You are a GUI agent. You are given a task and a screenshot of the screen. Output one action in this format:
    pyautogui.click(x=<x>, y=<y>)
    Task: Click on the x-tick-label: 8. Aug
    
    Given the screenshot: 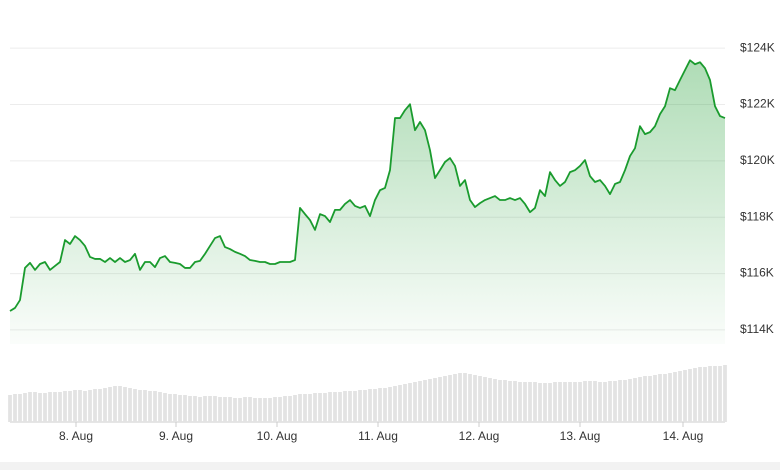 What is the action you would take?
    pyautogui.click(x=76, y=436)
    